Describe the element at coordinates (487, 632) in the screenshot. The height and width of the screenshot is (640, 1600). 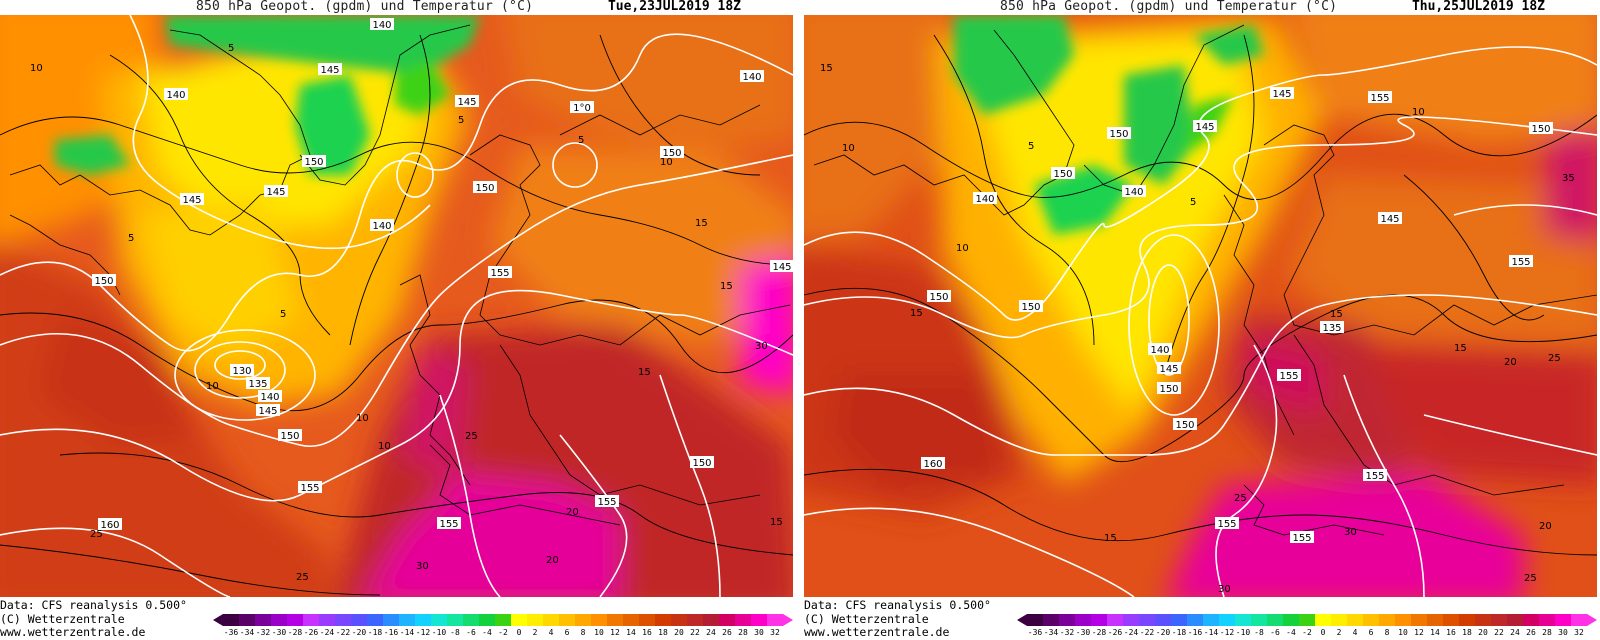
I see `scale-tick-label: -4` at that location.